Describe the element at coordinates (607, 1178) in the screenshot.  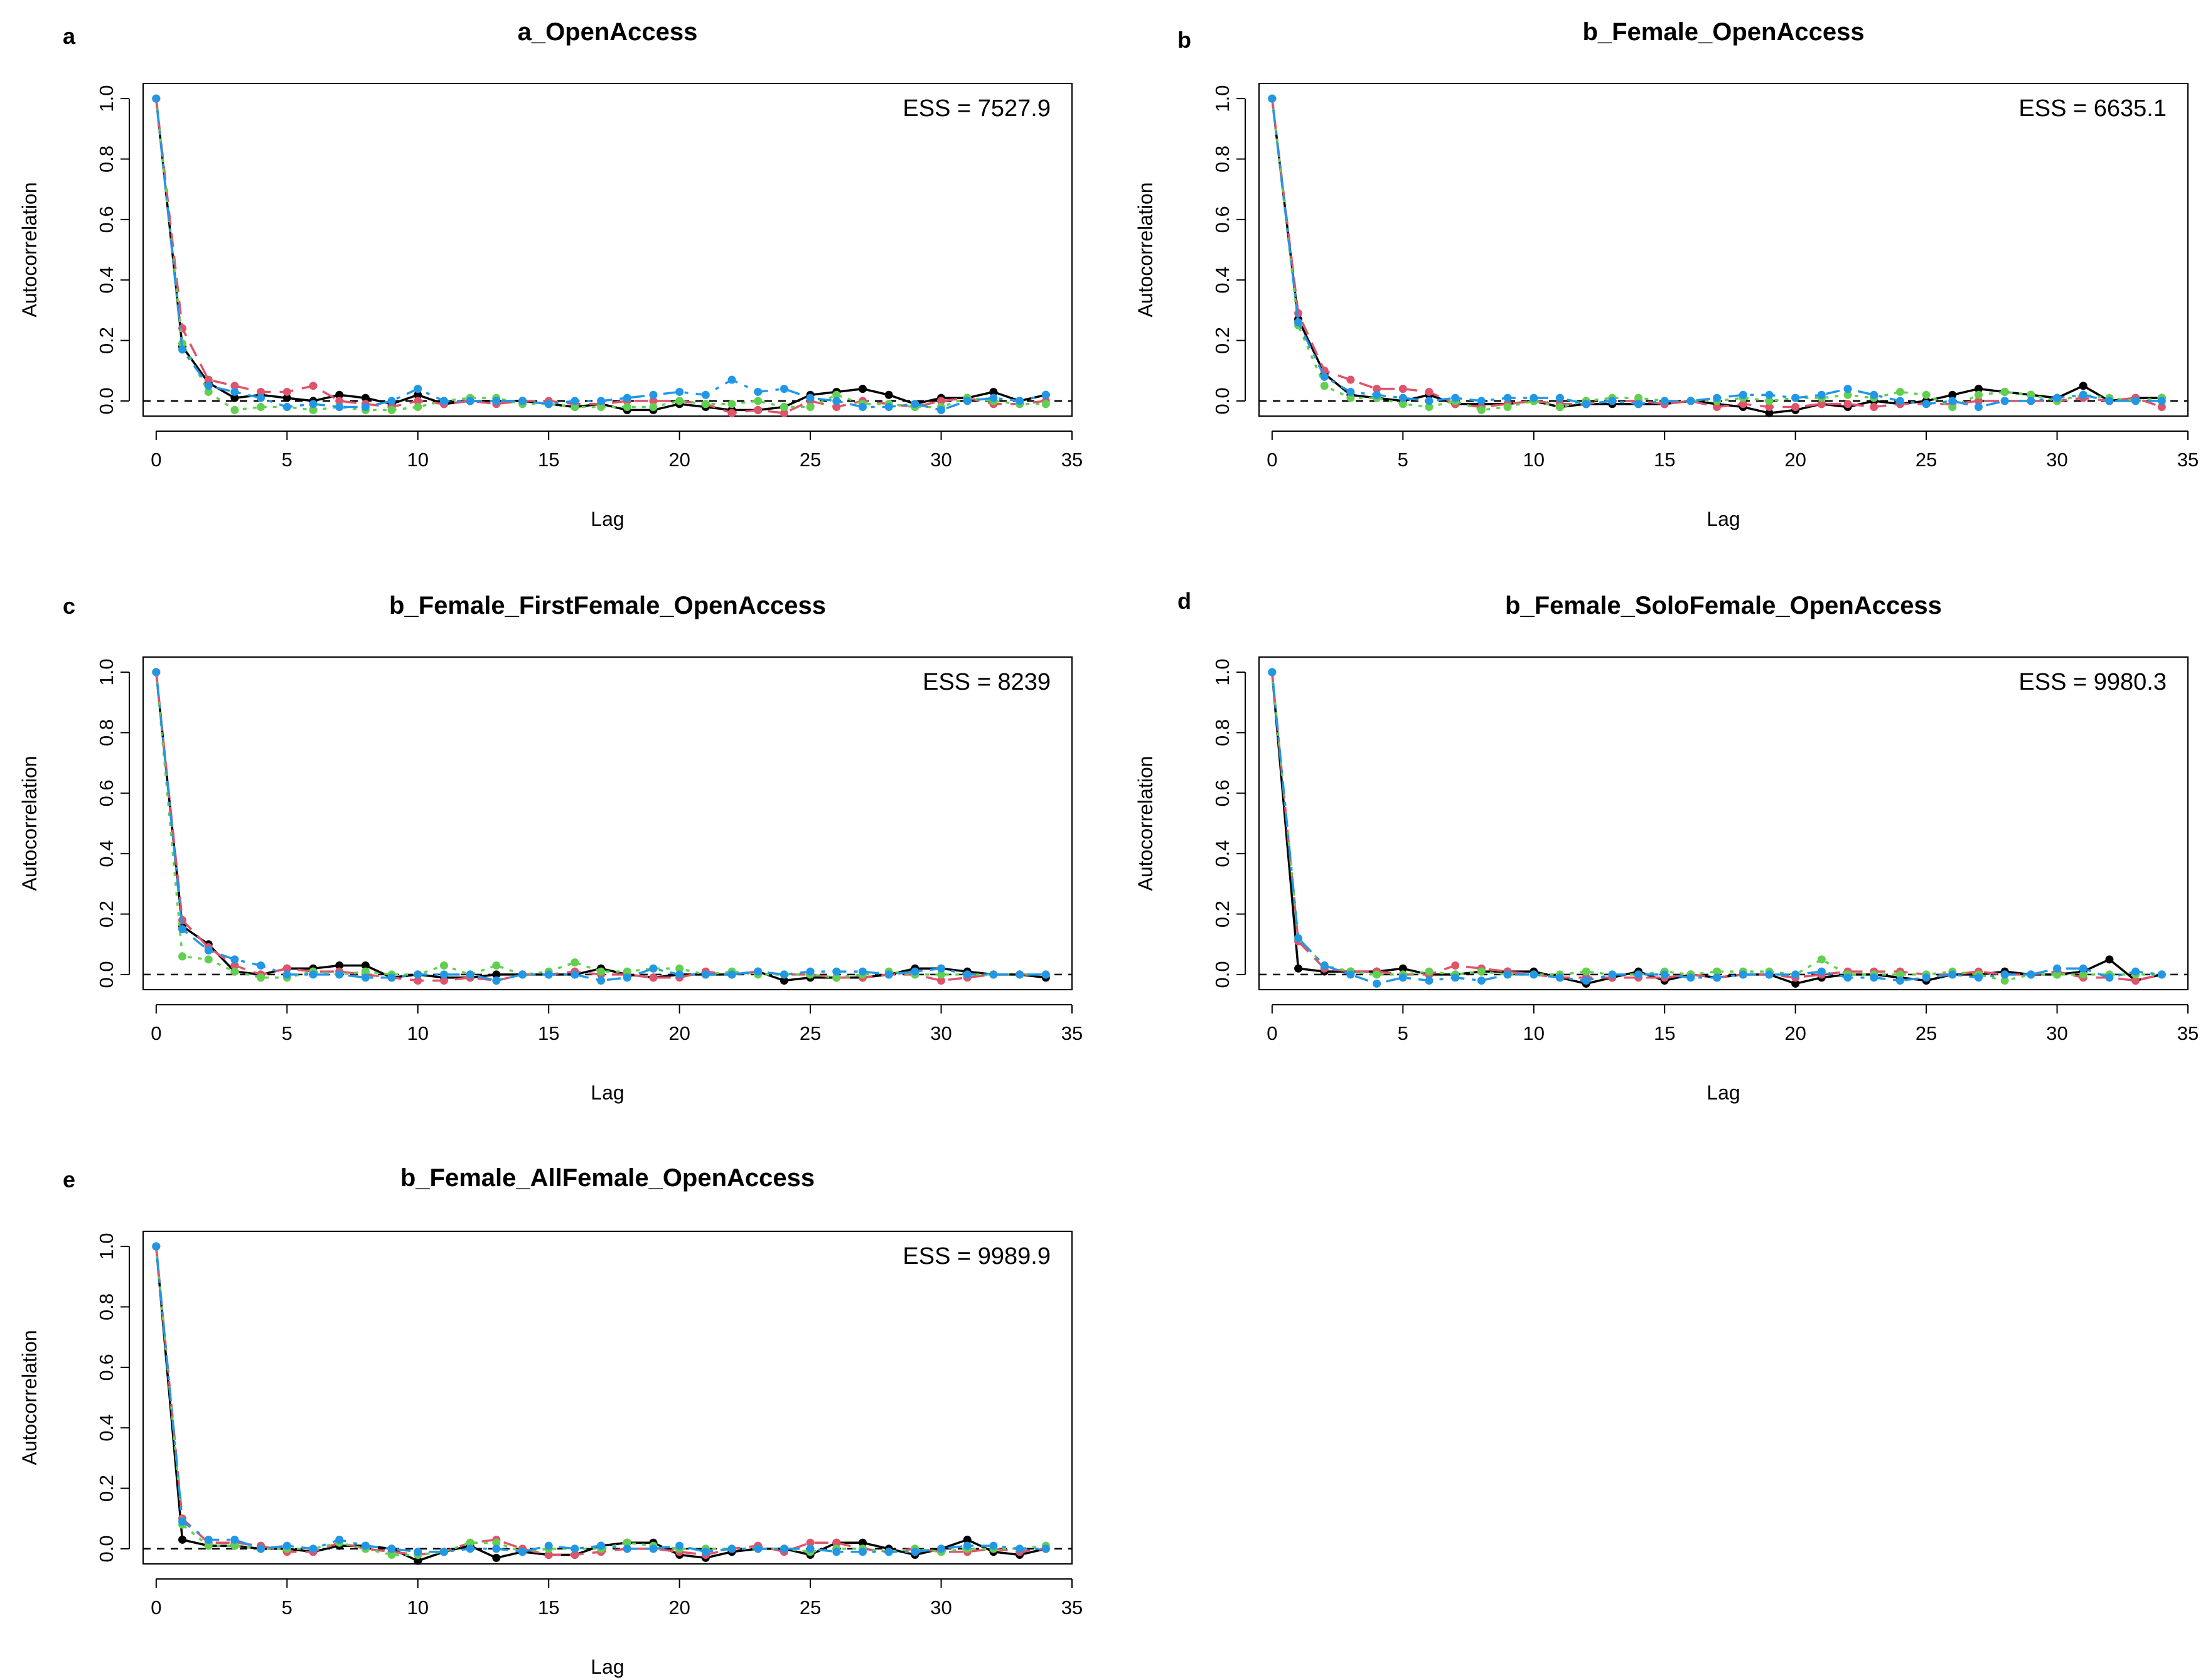
I see `panel-title: b_Female_AllFemale_OpenAccess` at that location.